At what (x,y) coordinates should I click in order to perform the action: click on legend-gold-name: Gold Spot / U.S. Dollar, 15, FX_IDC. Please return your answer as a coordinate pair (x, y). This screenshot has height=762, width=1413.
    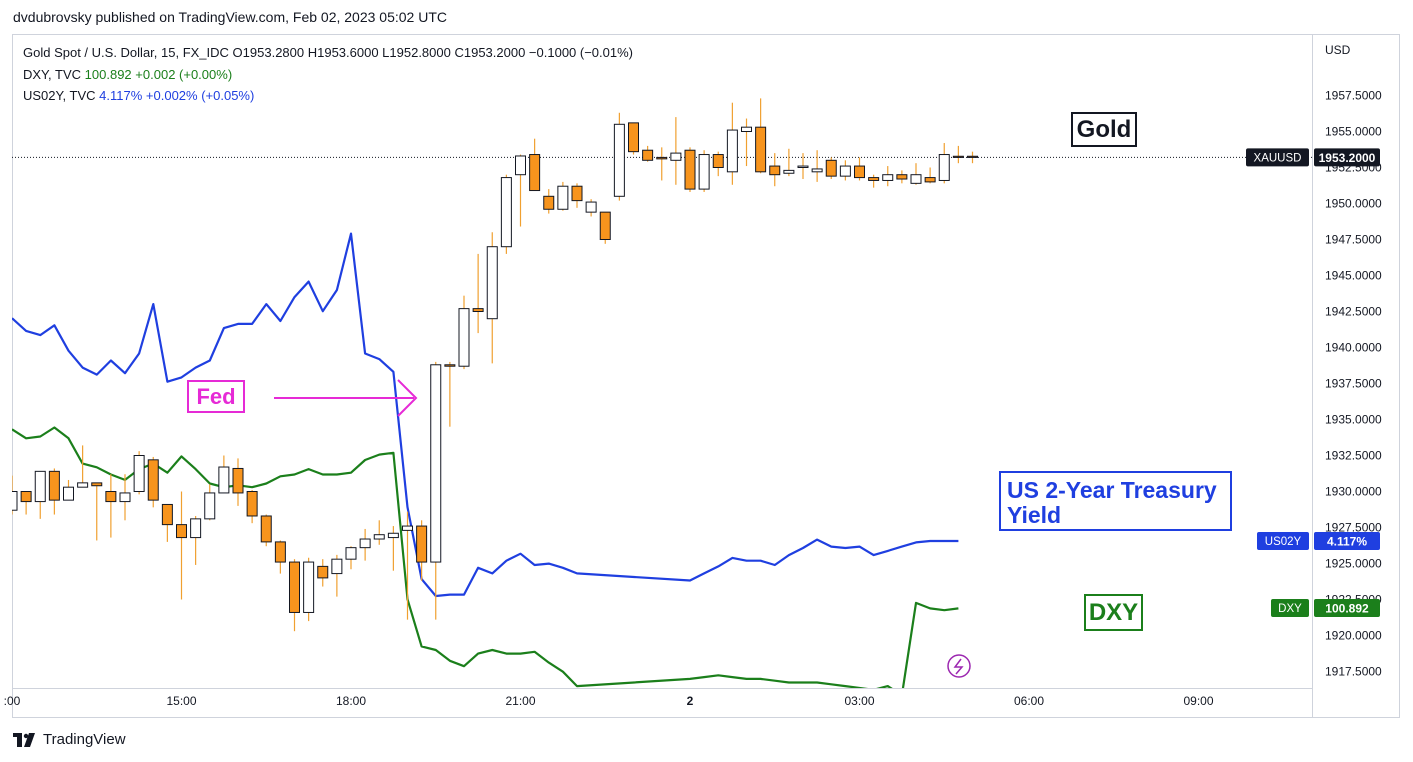
    Looking at the image, I should click on (126, 52).